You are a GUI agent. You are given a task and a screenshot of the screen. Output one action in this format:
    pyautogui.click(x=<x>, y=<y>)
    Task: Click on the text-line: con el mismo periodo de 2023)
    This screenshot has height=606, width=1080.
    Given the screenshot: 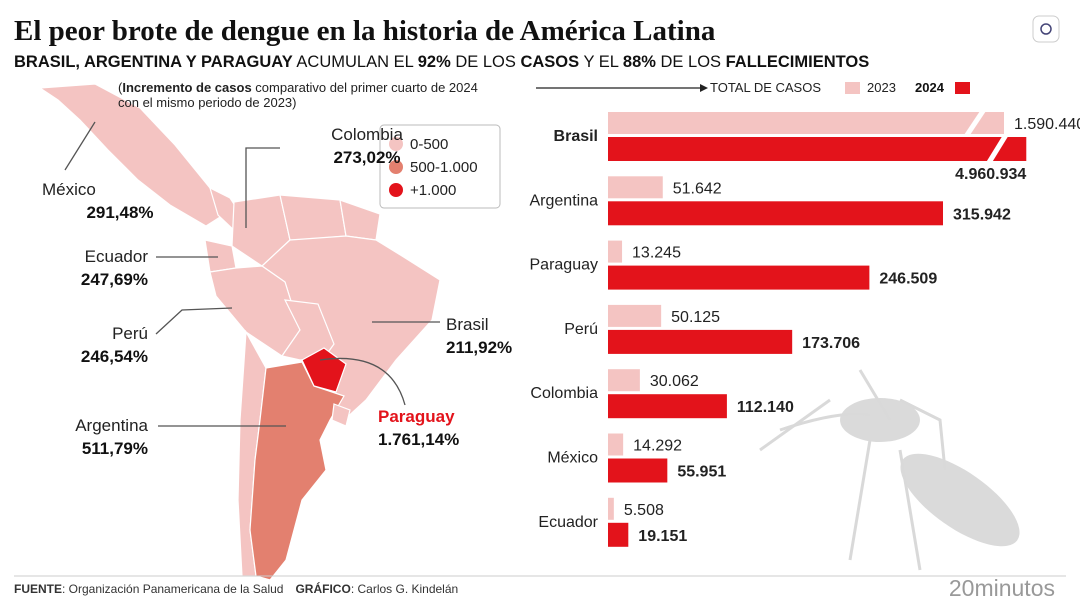 What is the action you would take?
    pyautogui.click(x=207, y=102)
    